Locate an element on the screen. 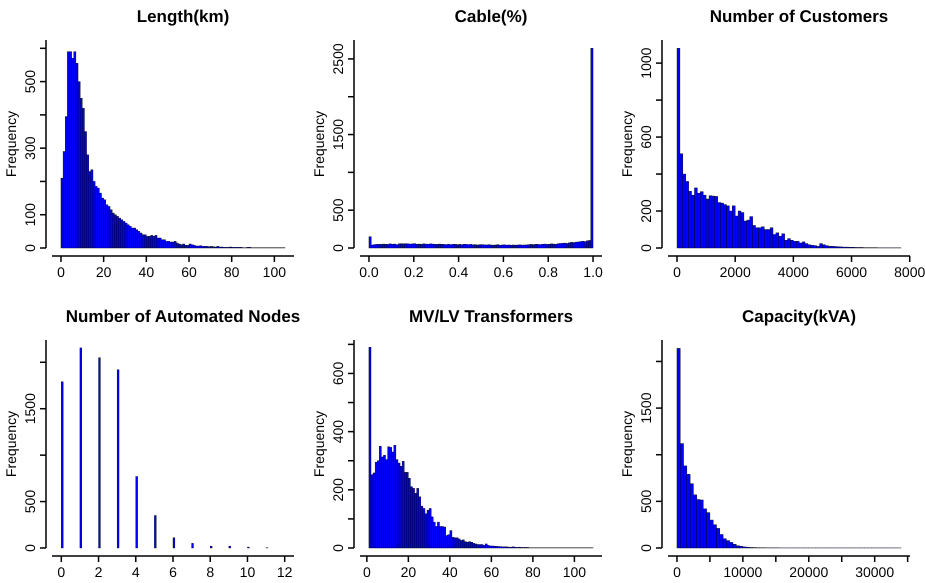  x-tick-label: 2 is located at coordinates (98, 572).